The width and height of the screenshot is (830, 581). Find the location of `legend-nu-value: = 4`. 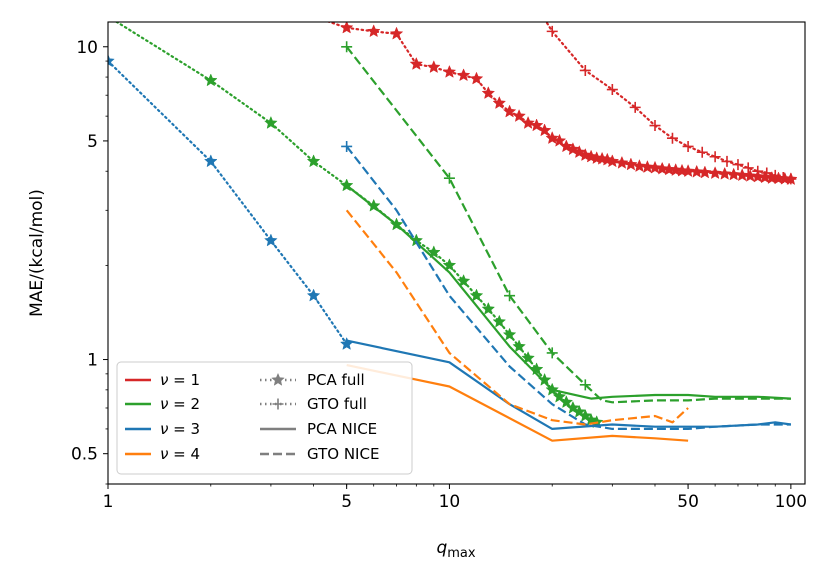

legend-nu-value: = 4 is located at coordinates (184, 454).